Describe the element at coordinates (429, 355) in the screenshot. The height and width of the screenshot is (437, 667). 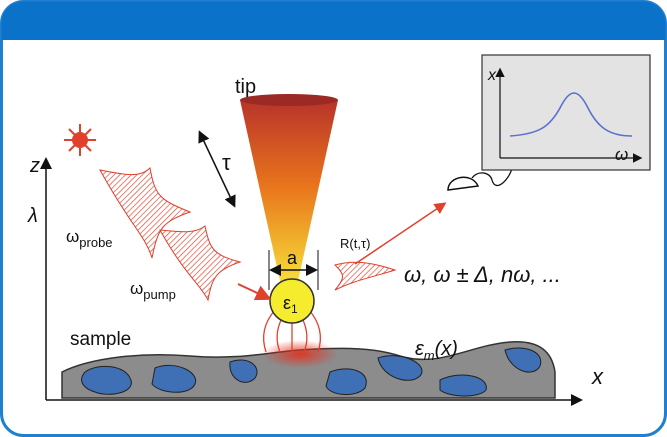
I see `permittivity-sub: m` at that location.